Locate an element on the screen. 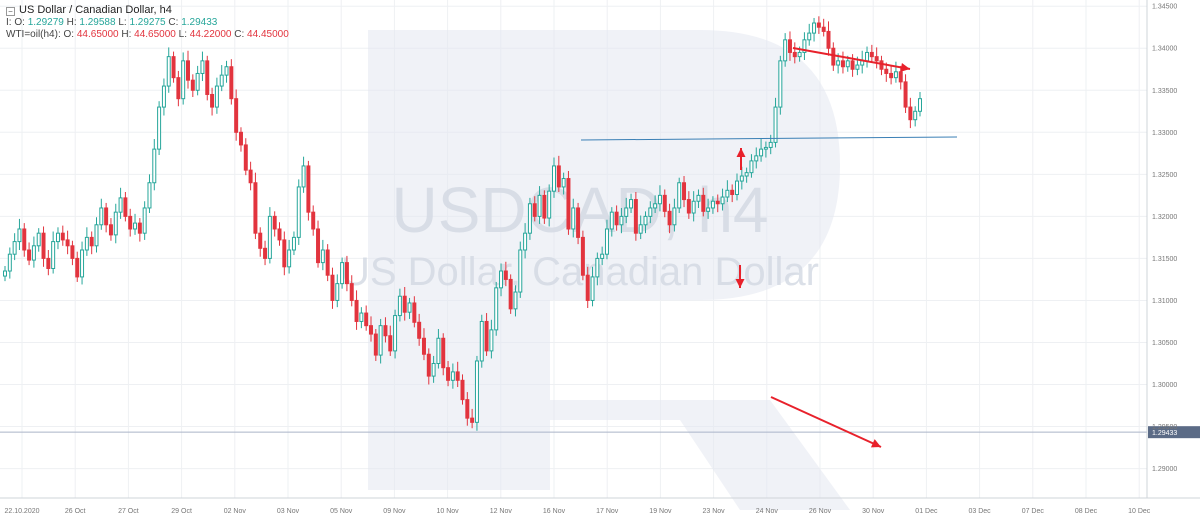 The height and width of the screenshot is (524, 1200). x-tick-label: 16 Nov is located at coordinates (554, 511).